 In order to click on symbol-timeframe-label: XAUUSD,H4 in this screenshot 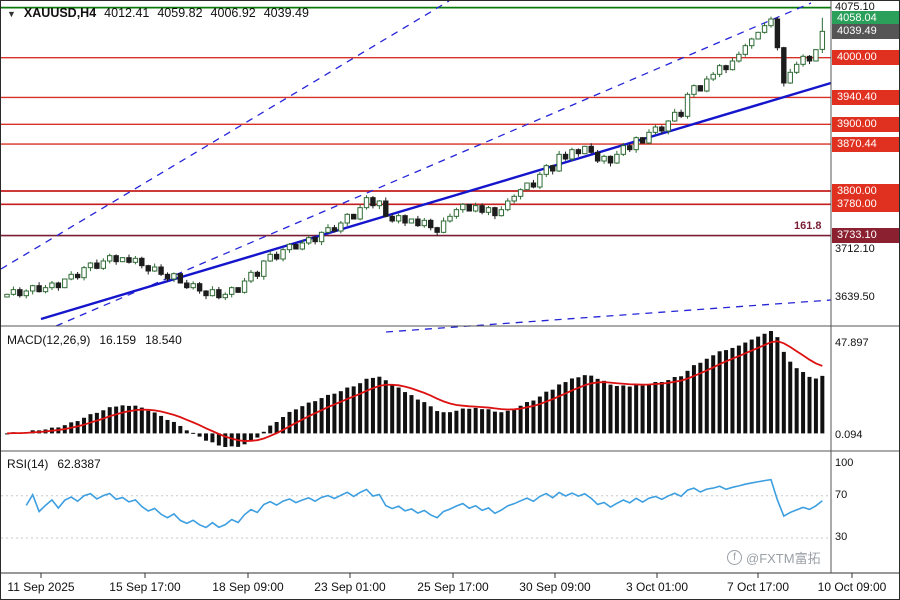, I will do `click(60, 13)`.